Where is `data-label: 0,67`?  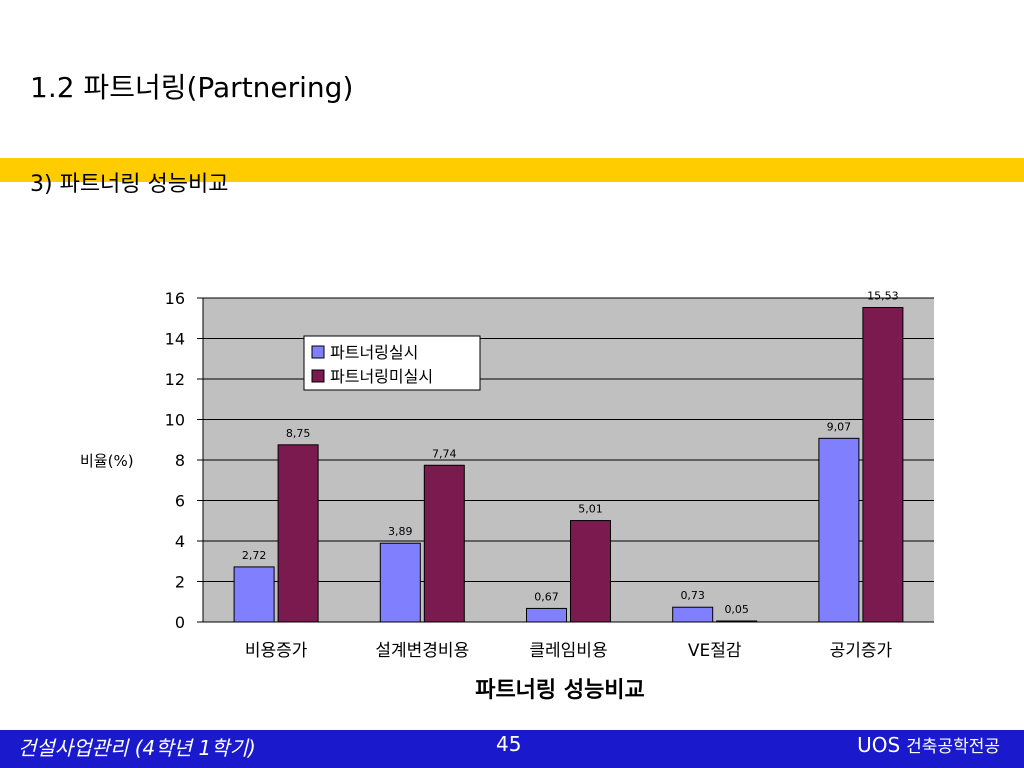
data-label: 0,67 is located at coordinates (546, 596).